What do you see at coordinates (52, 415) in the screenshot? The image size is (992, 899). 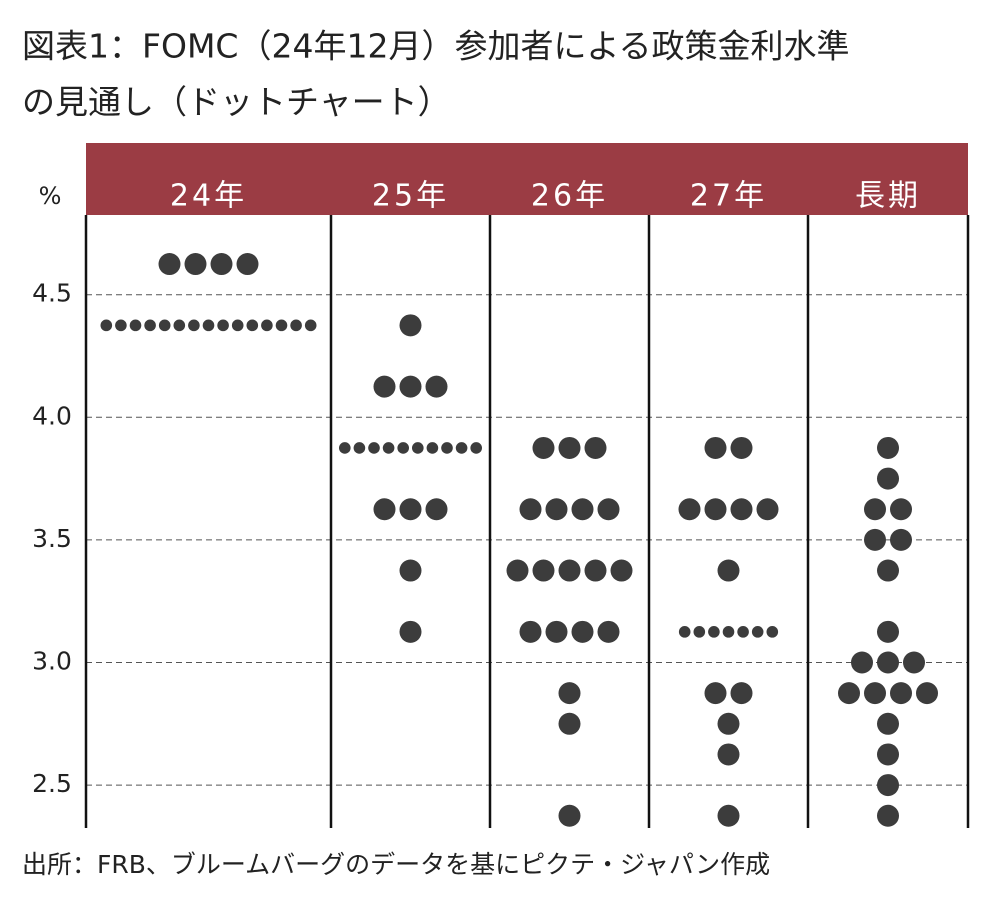 I see `y-tick-label: 4.0` at bounding box center [52, 415].